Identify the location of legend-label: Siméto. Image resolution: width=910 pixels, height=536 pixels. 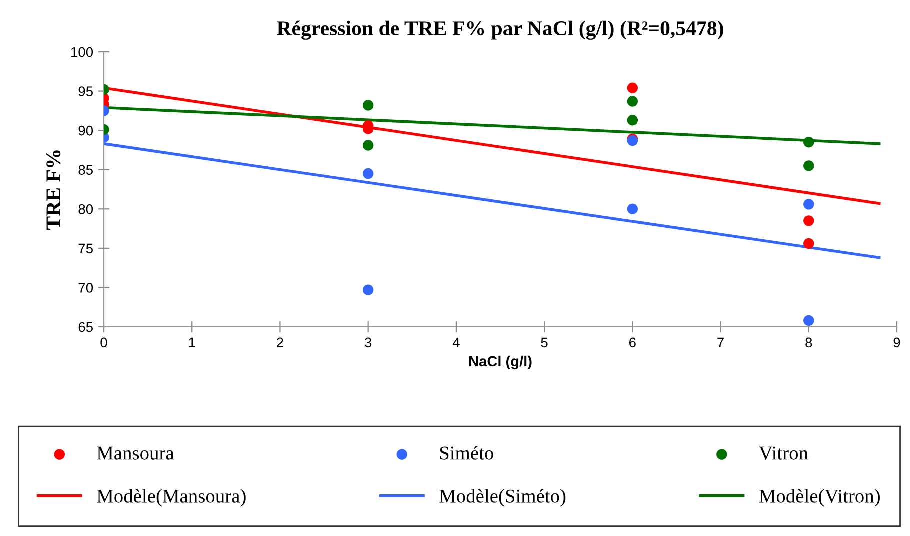
(467, 453).